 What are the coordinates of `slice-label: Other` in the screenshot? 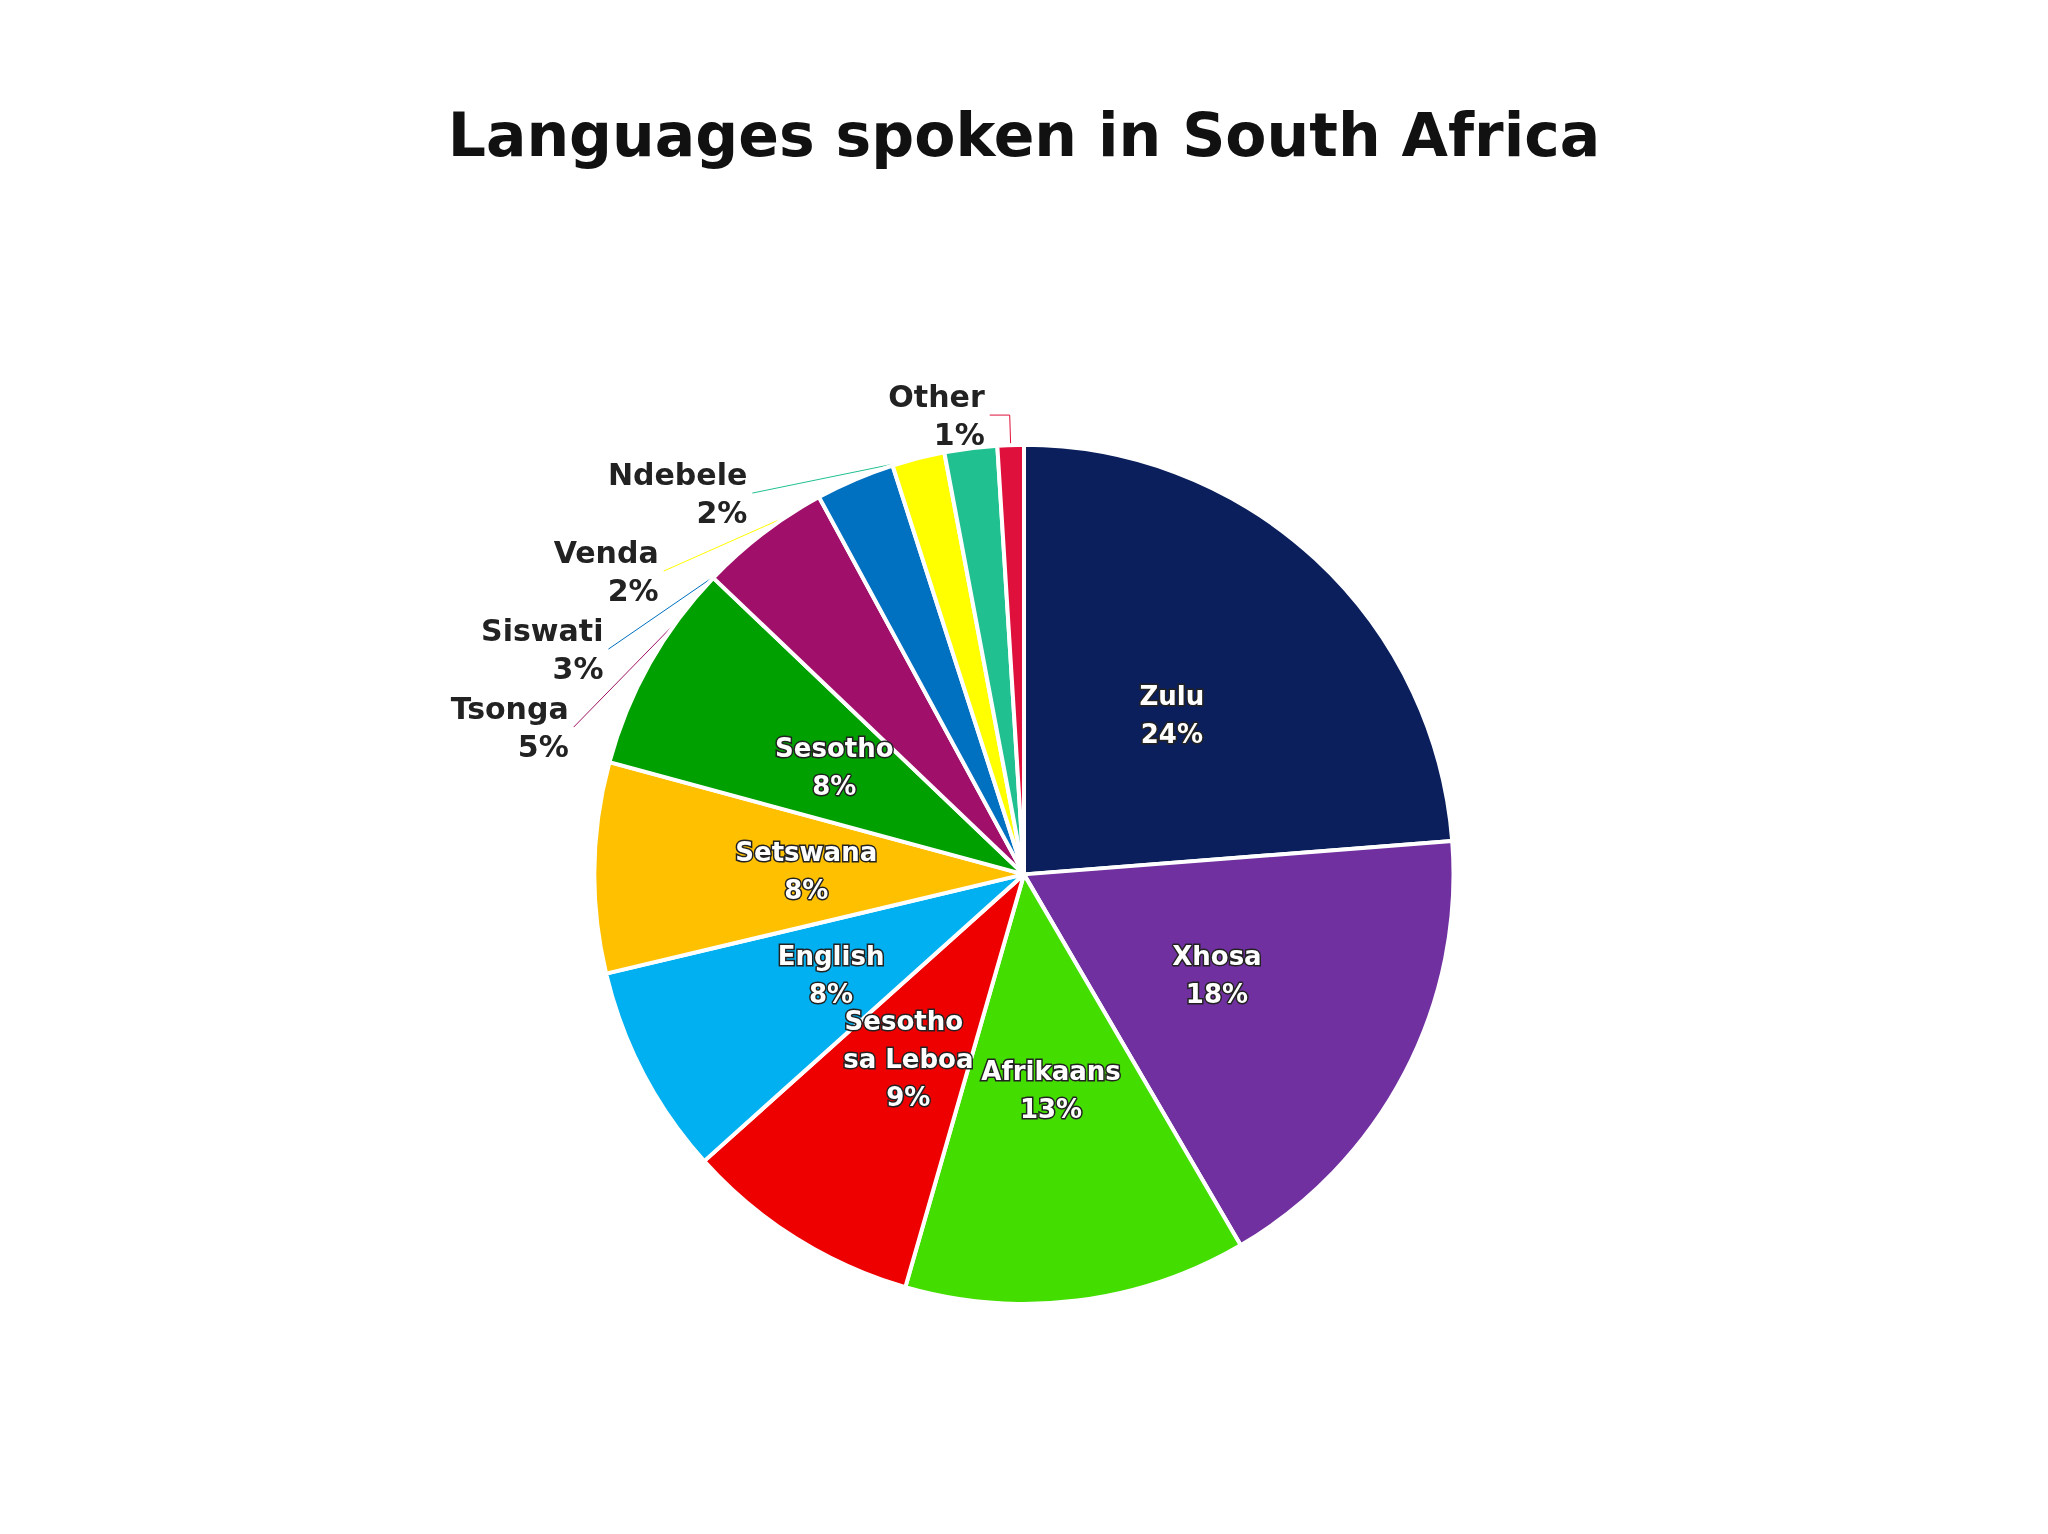 It's located at (936, 396).